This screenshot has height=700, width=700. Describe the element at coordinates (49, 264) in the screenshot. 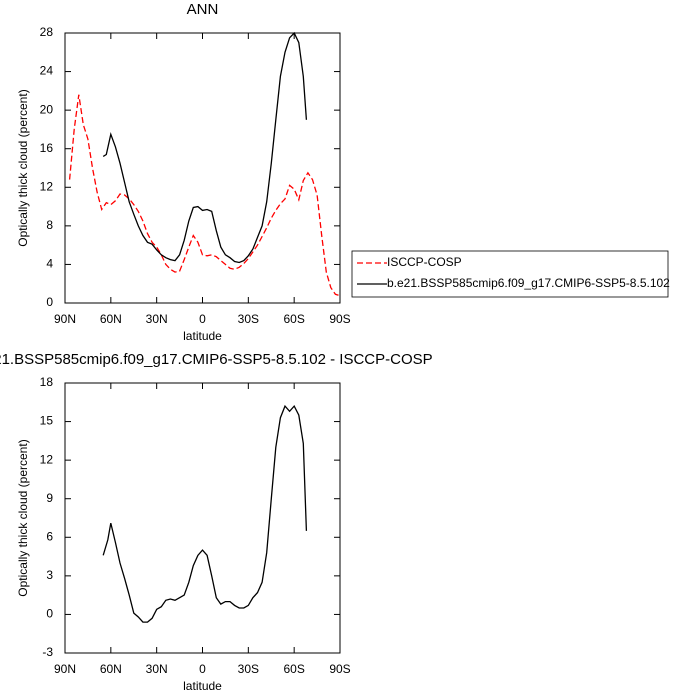

I see `y-tick-label: 4` at that location.